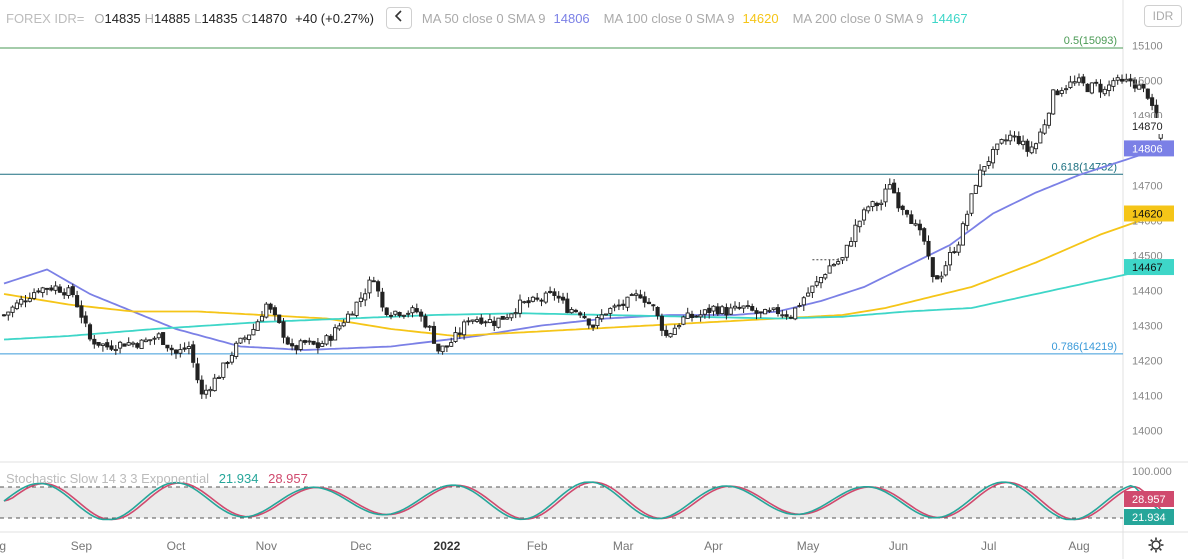 This screenshot has width=1188, height=559. What do you see at coordinates (988, 546) in the screenshot?
I see `time-label: Jul` at bounding box center [988, 546].